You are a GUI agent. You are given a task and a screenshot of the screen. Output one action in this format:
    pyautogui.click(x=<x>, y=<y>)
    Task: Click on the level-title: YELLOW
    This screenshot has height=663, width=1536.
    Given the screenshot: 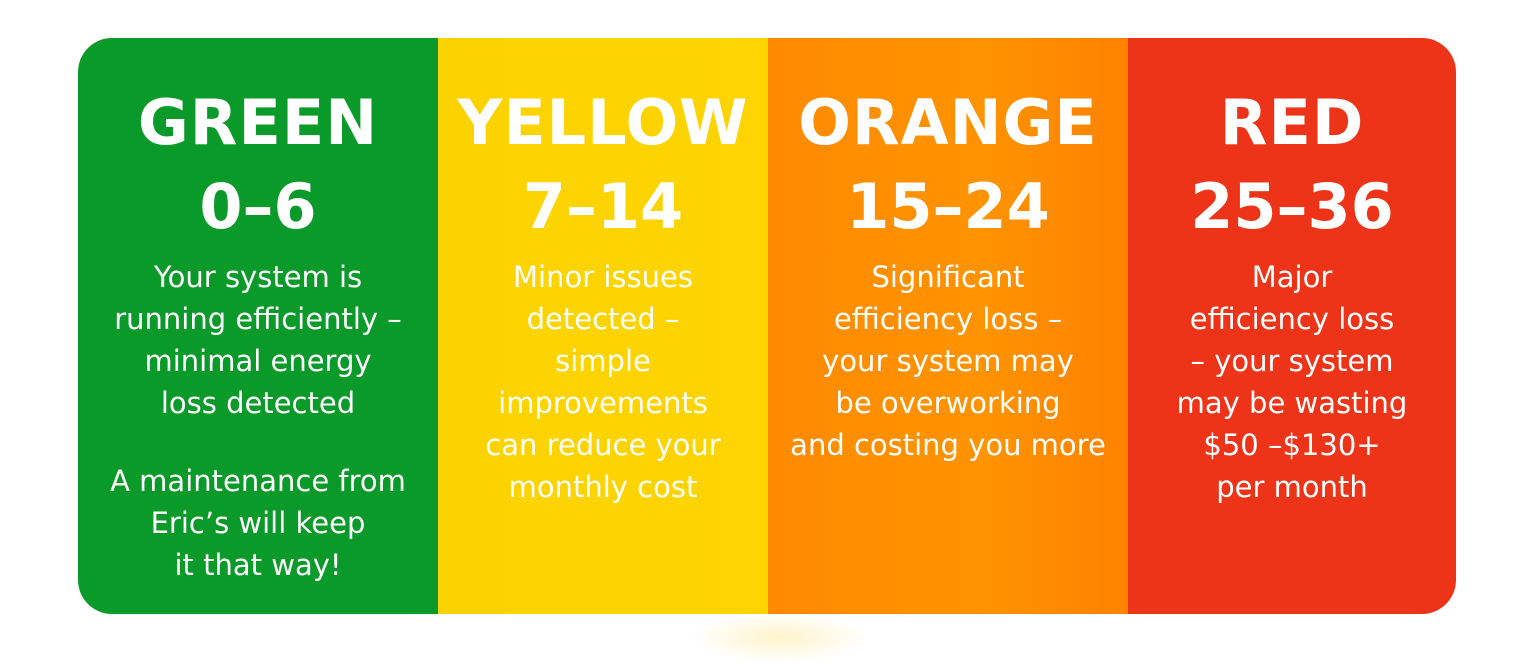 What is the action you would take?
    pyautogui.click(x=603, y=122)
    